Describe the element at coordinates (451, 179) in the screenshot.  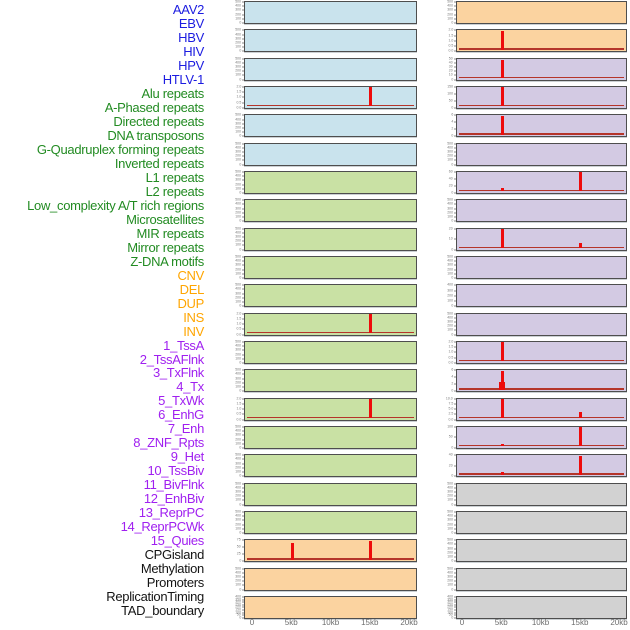
I see `y-tick-label: 40` at that location.